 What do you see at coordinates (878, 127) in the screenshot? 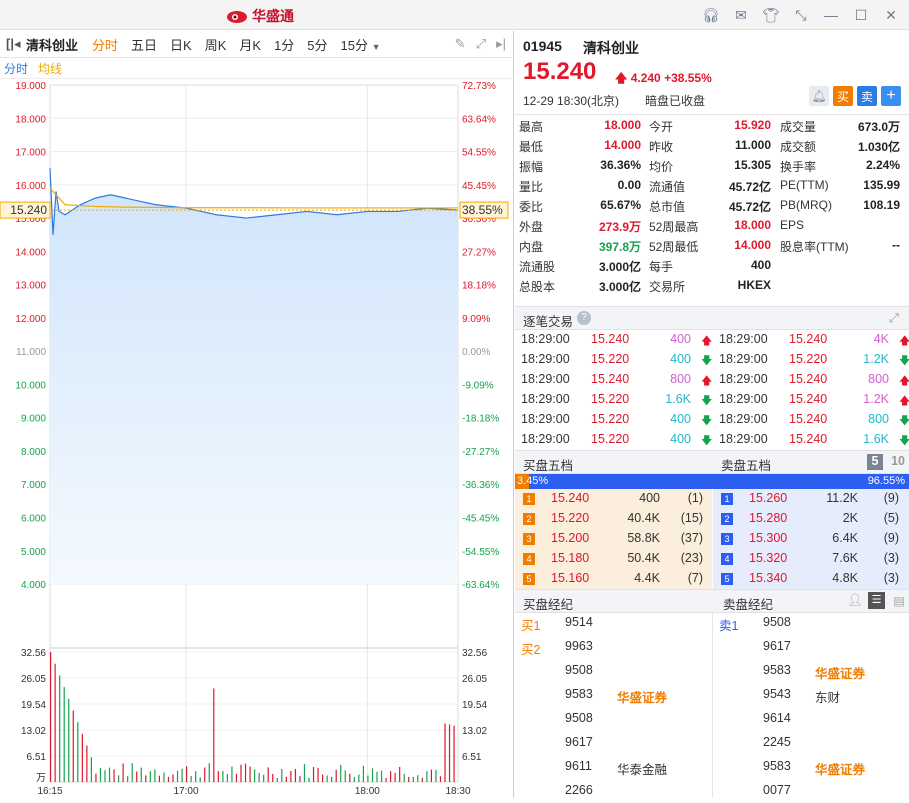
I see `stat-value: 673.0万` at bounding box center [878, 127].